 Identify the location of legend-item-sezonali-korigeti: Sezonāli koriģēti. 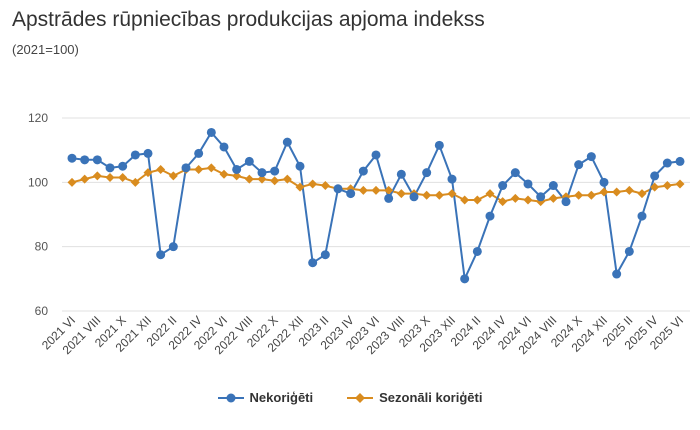
(414, 397).